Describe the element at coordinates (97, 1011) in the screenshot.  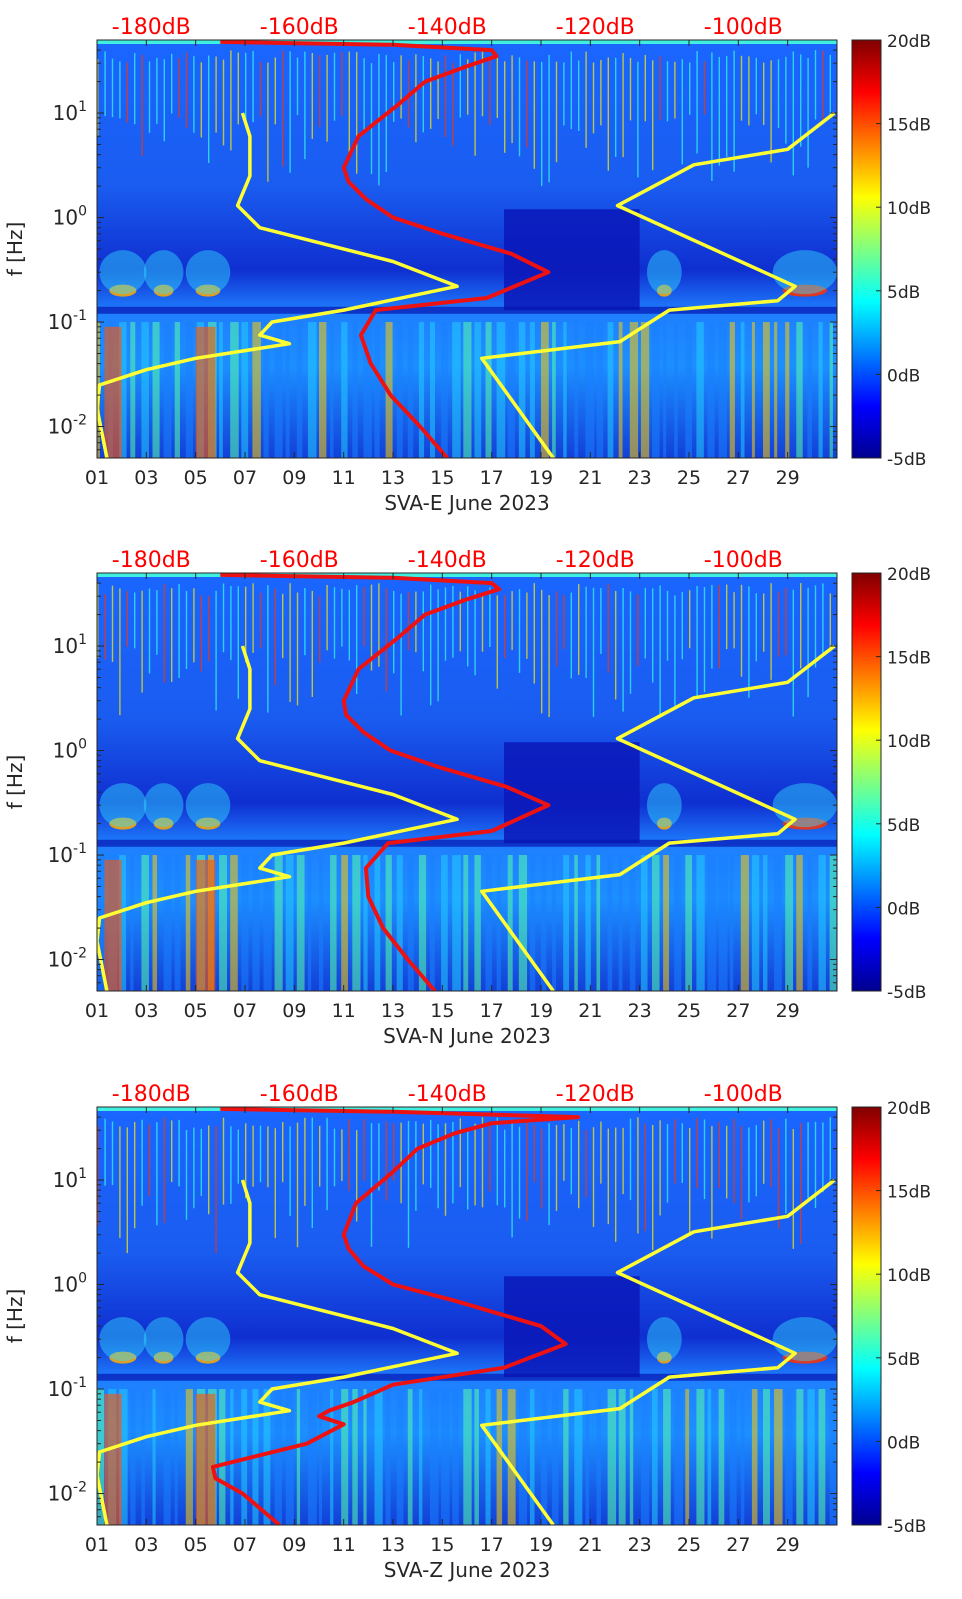
I see `x-tick-label: 01` at that location.